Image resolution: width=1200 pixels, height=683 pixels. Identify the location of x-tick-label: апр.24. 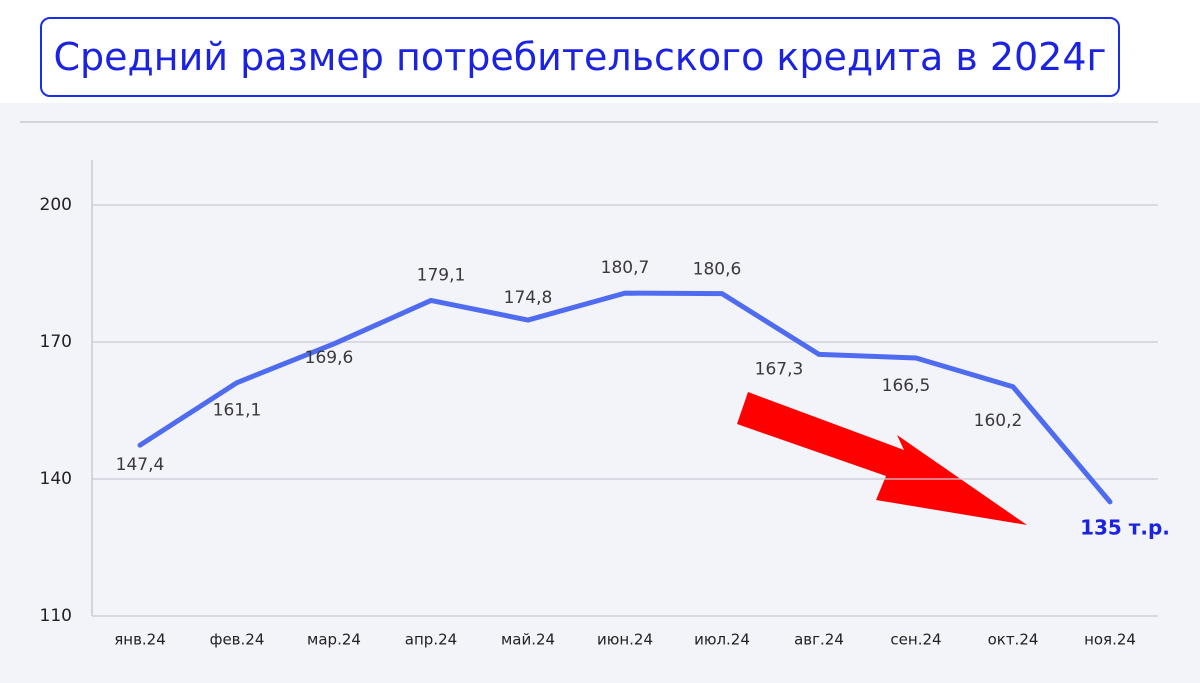
(431, 640).